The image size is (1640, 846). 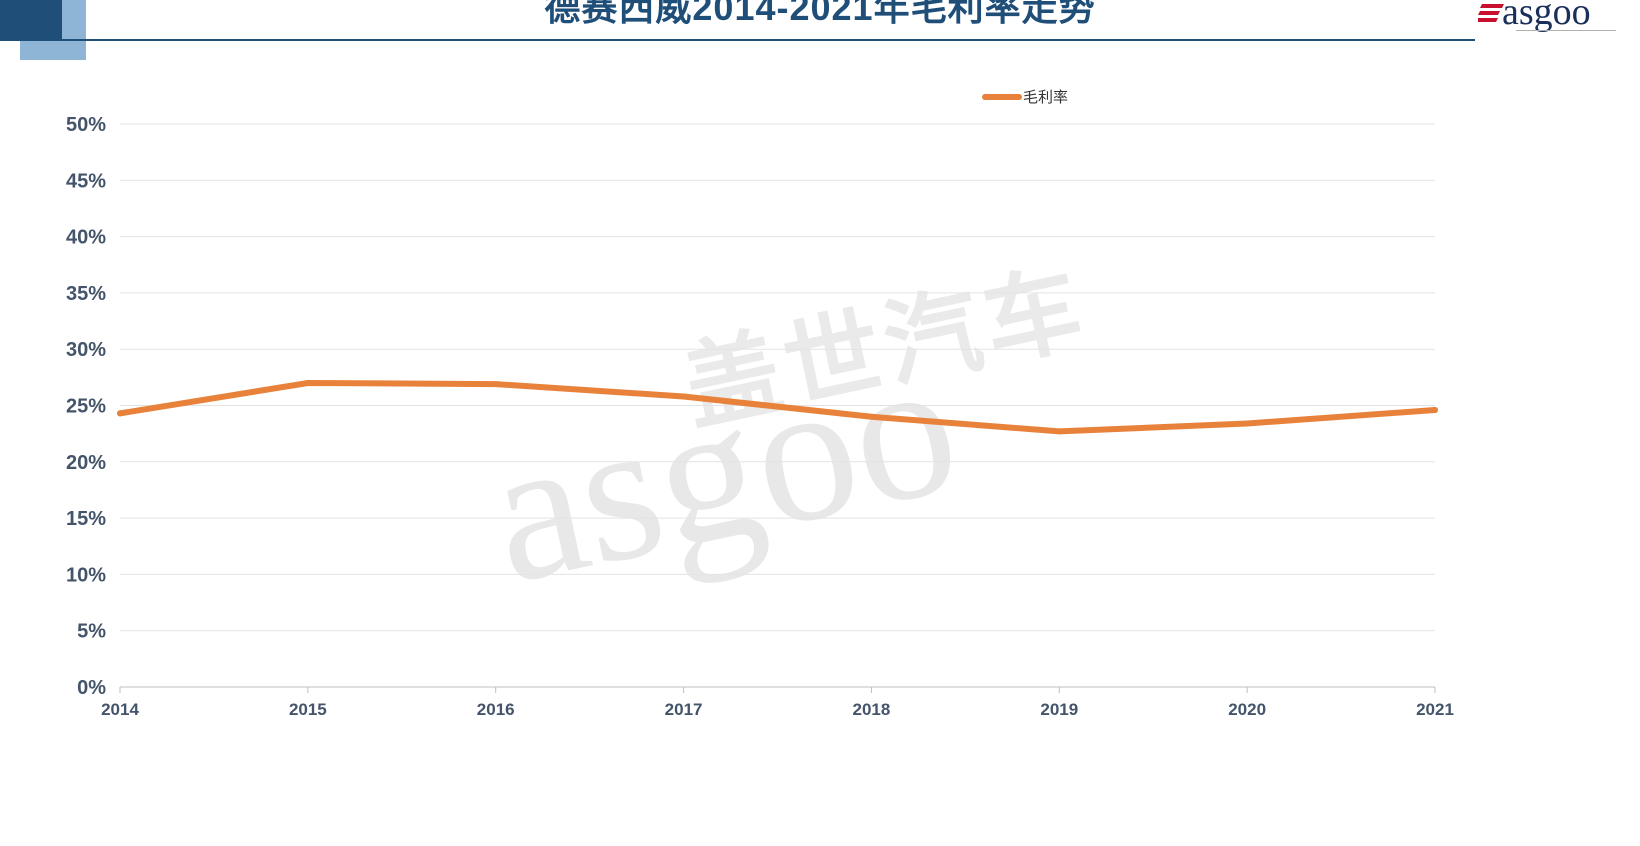 I want to click on page-title: 德赛西威2014-2021年毛利率走势, so click(x=820, y=14).